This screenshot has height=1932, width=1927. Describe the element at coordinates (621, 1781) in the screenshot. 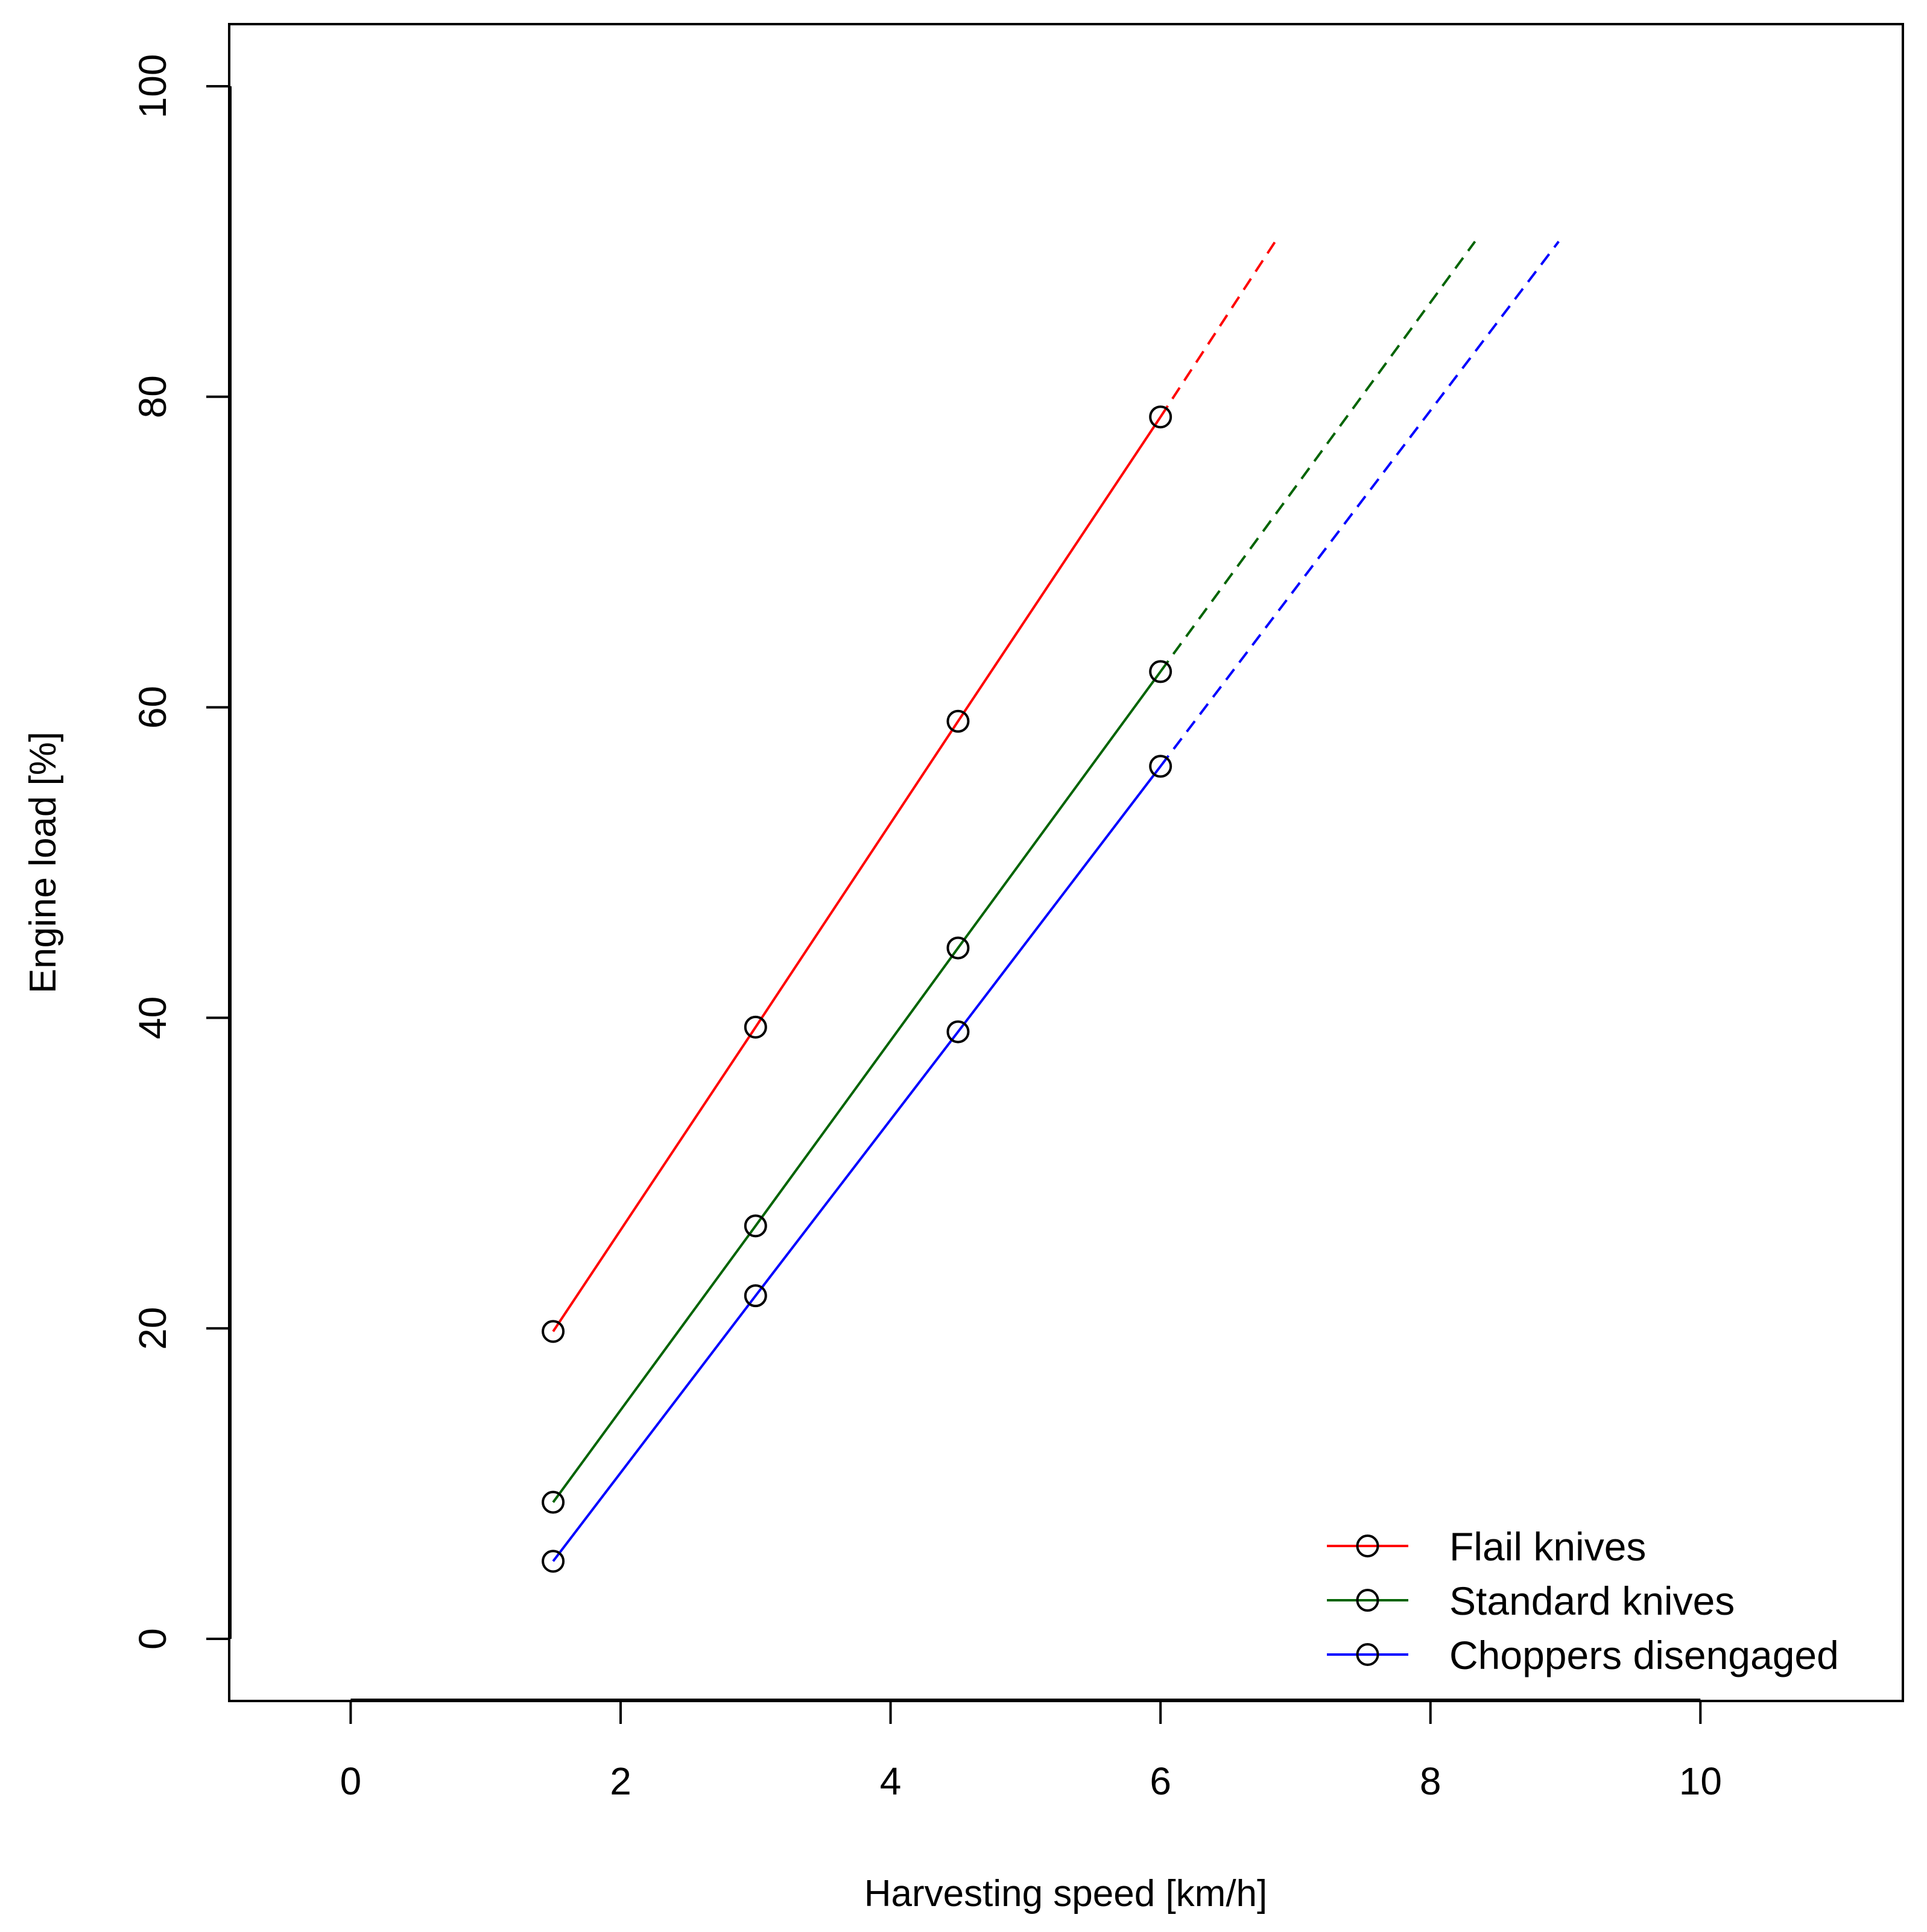

I see `x-tick-label: 2` at that location.